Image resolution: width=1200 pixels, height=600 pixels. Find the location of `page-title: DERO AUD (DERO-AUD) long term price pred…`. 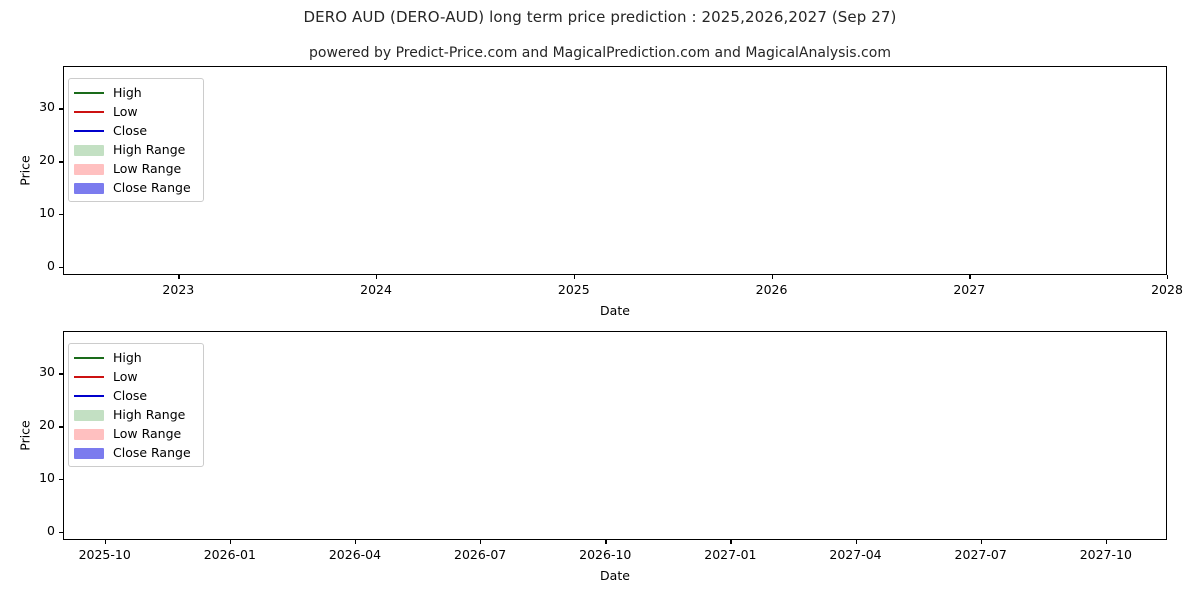

page-title: DERO AUD (DERO-AUD) long term price pred… is located at coordinates (600, 17).